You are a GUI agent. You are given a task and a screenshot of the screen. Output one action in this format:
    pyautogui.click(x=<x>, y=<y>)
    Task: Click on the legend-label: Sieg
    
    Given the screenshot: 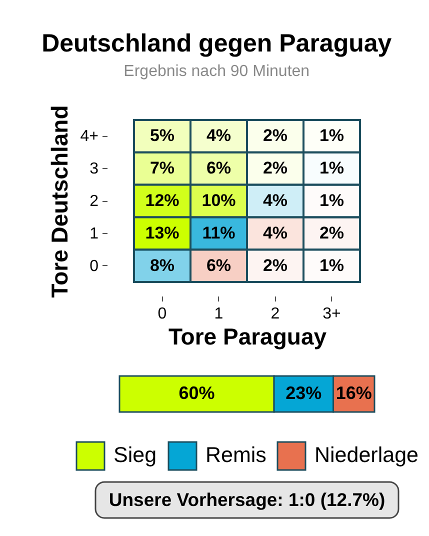 What is the action you would take?
    pyautogui.click(x=135, y=455)
    